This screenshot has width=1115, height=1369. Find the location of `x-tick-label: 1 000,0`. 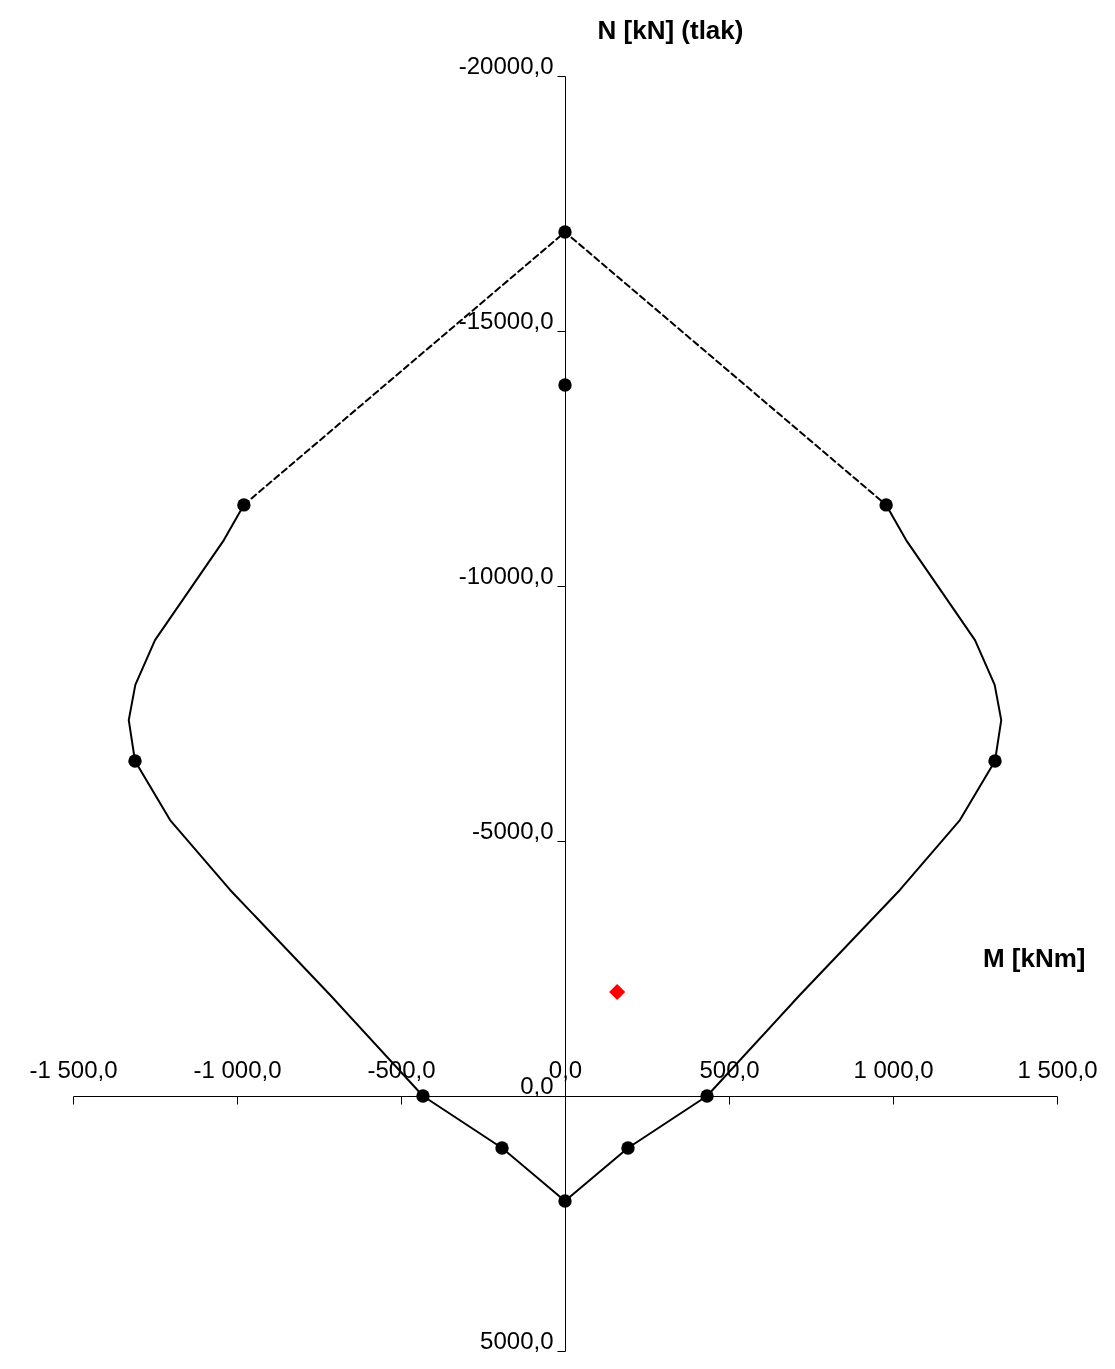

x-tick-label: 1 000,0 is located at coordinates (893, 1069).